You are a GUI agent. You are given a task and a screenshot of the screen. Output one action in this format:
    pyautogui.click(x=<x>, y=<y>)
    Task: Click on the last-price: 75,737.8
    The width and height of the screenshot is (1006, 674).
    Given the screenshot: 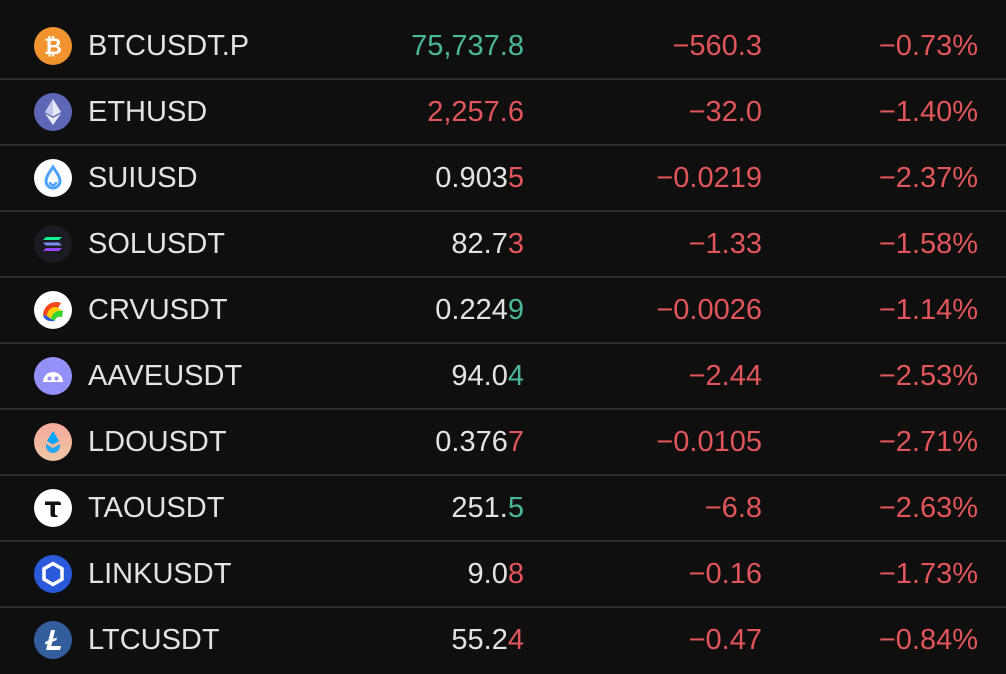 What is the action you would take?
    pyautogui.click(x=467, y=46)
    